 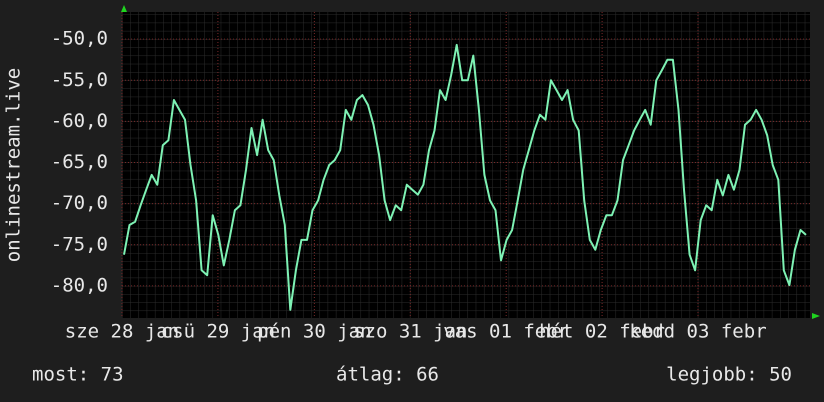 What do you see at coordinates (122, 332) in the screenshot?
I see `x-tick-label: sze 28 jan` at bounding box center [122, 332].